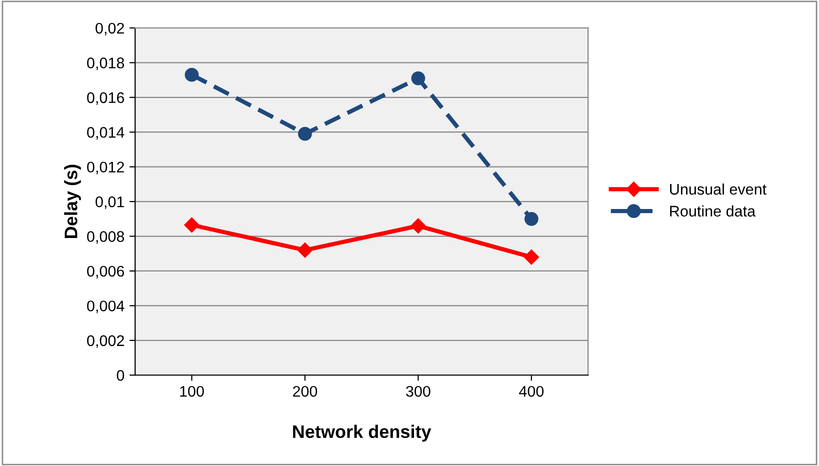 The width and height of the screenshot is (819, 466). Describe the element at coordinates (718, 189) in the screenshot. I see `legend-label: Unusual event` at that location.